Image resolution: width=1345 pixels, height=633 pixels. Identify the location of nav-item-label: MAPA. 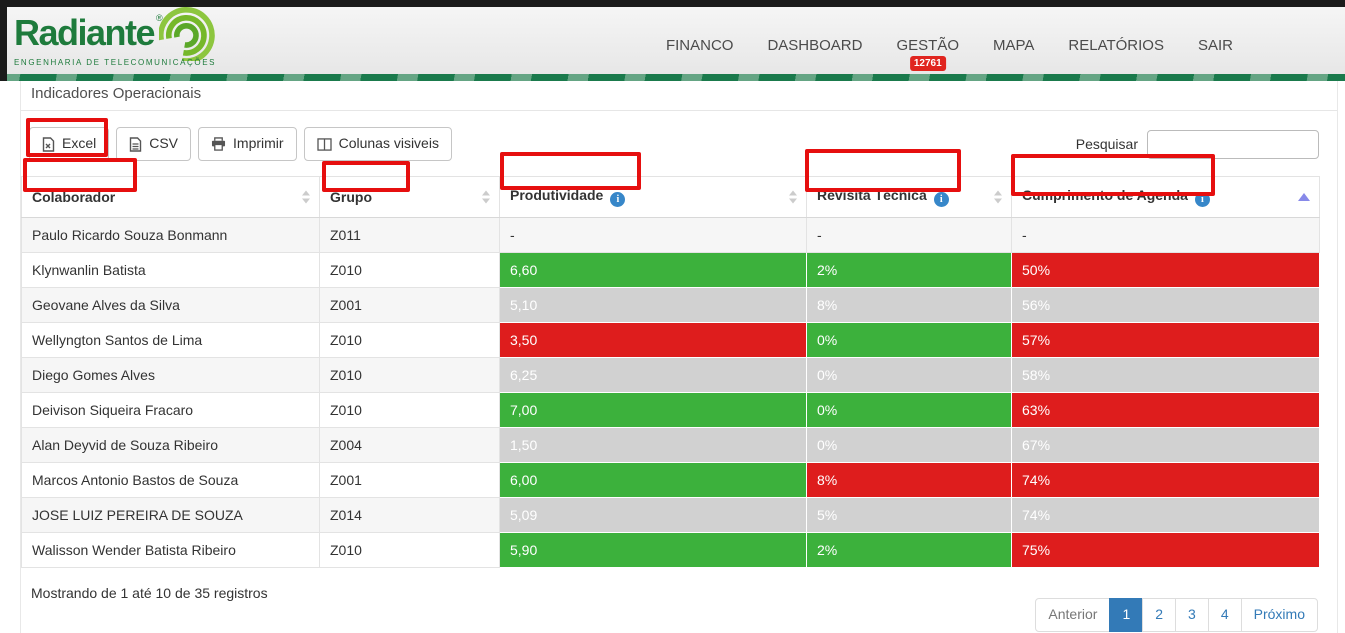
(1014, 45).